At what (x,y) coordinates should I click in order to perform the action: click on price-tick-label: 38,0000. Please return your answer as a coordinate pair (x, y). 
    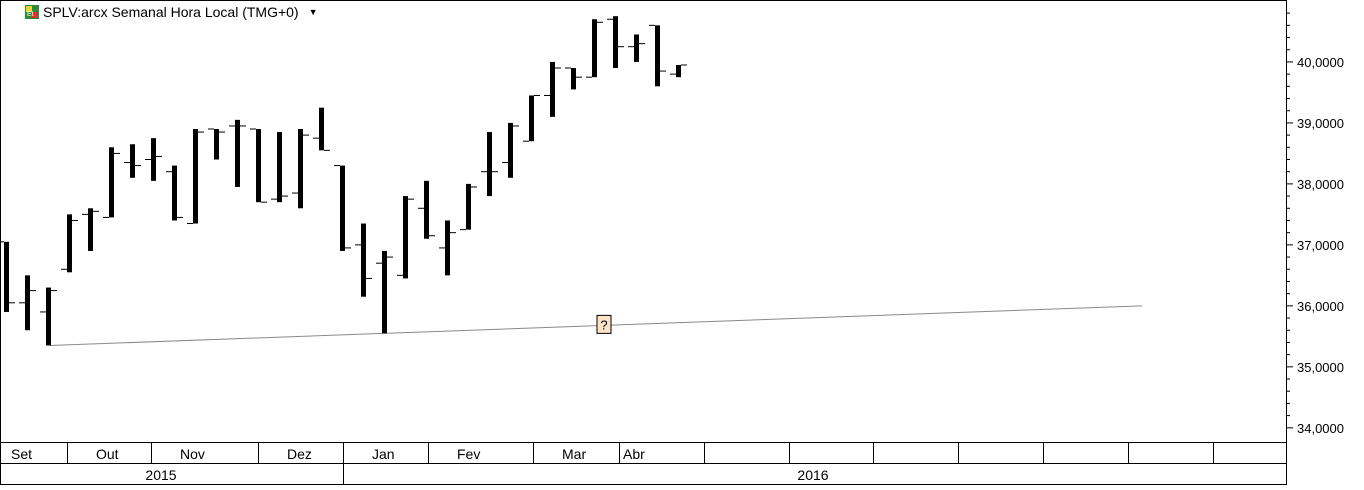
    Looking at the image, I should click on (1320, 184).